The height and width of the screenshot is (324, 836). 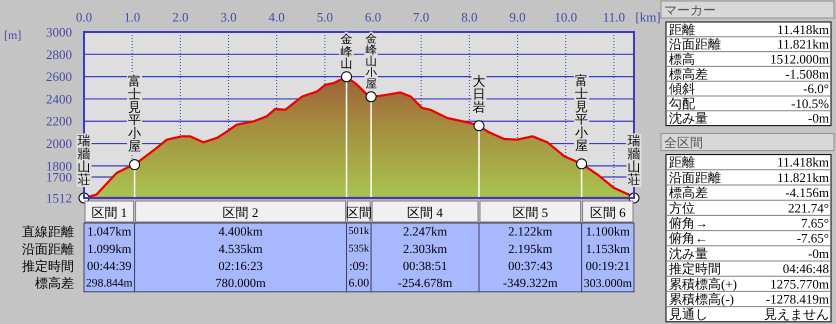 What do you see at coordinates (530, 266) in the screenshot?
I see `text: 00:37:43` at bounding box center [530, 266].